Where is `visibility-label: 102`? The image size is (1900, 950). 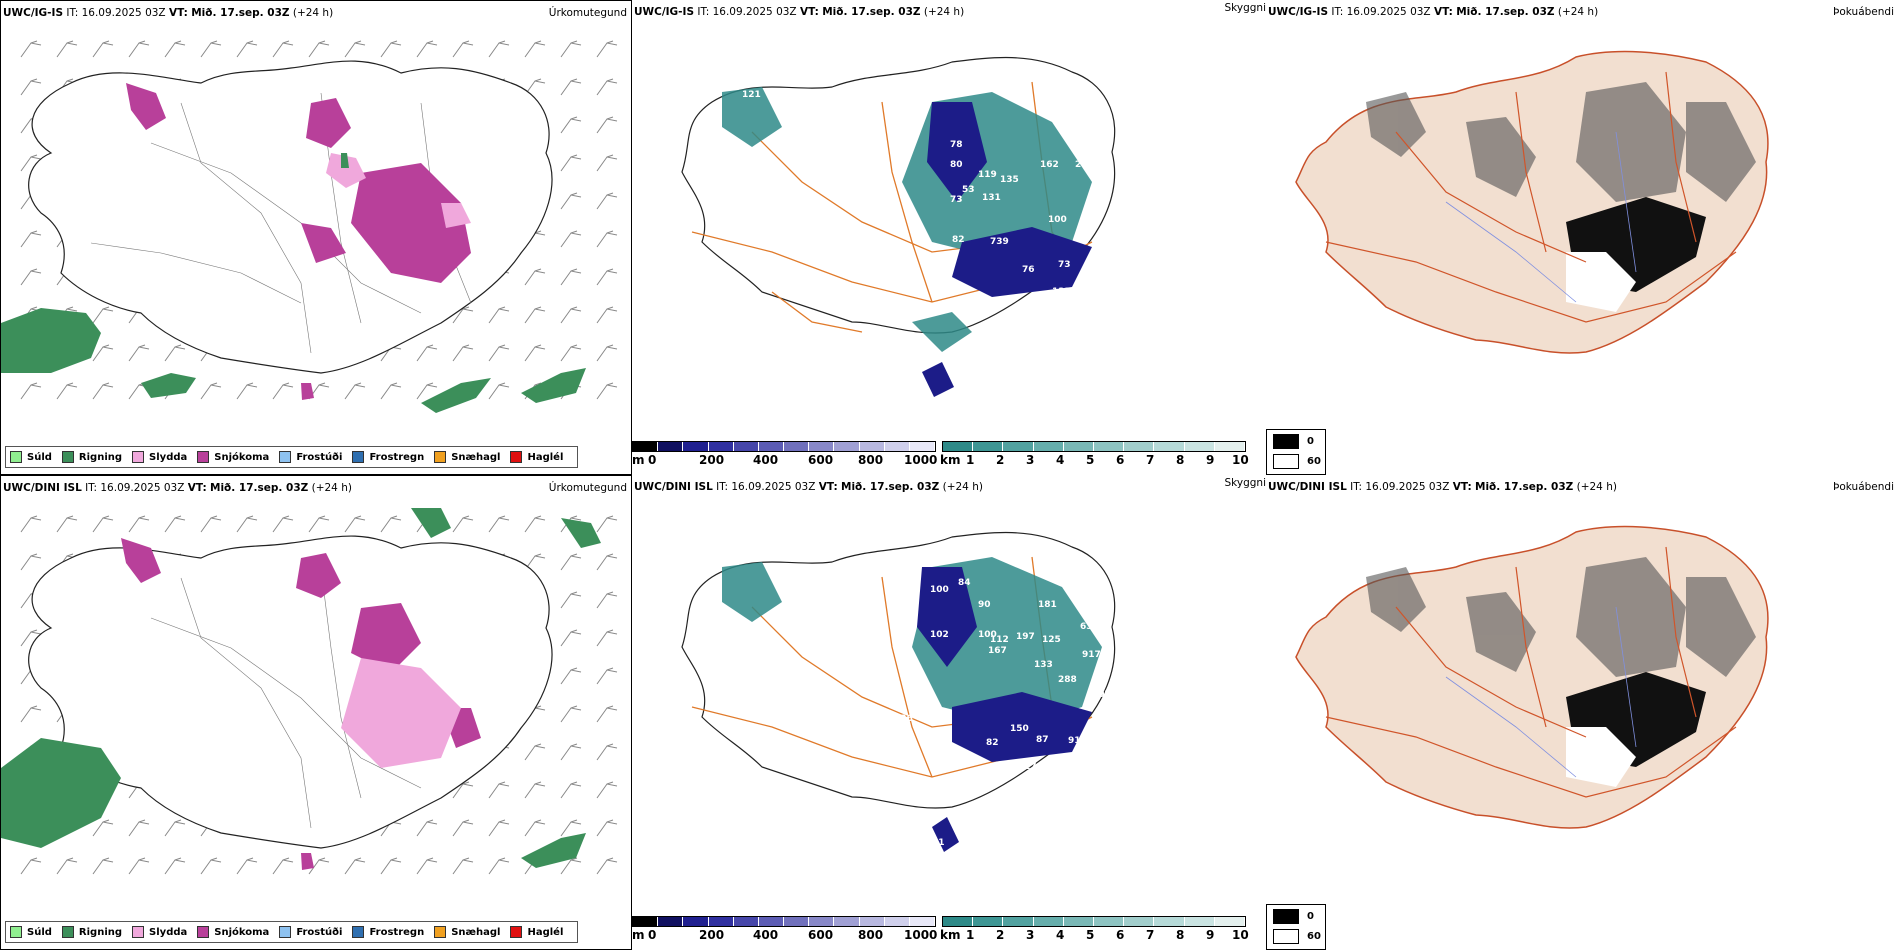 visibility-label: 102 is located at coordinates (939, 635).